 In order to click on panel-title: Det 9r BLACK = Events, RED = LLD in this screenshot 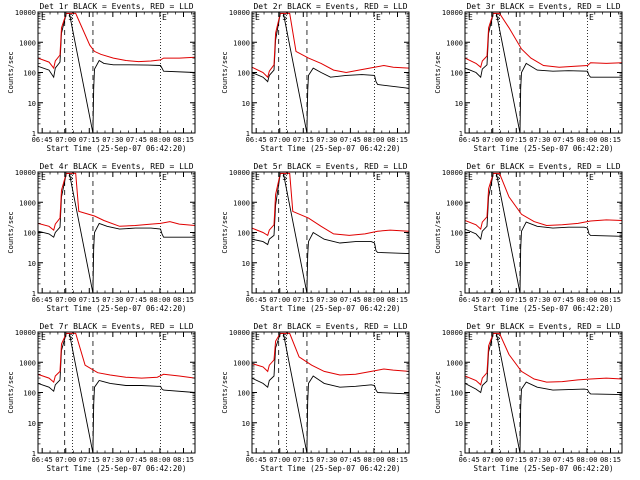, I will do `click(543, 326)`.